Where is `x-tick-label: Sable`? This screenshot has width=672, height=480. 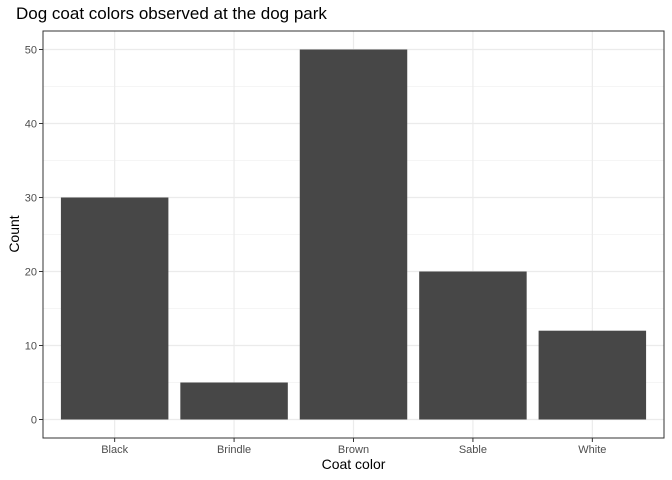
x-tick-label: Sable is located at coordinates (473, 450).